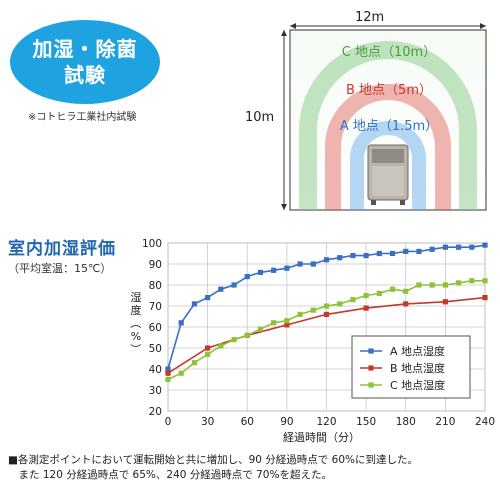 The width and height of the screenshot is (500, 500). I want to click on y-tick-label: 100, so click(152, 244).